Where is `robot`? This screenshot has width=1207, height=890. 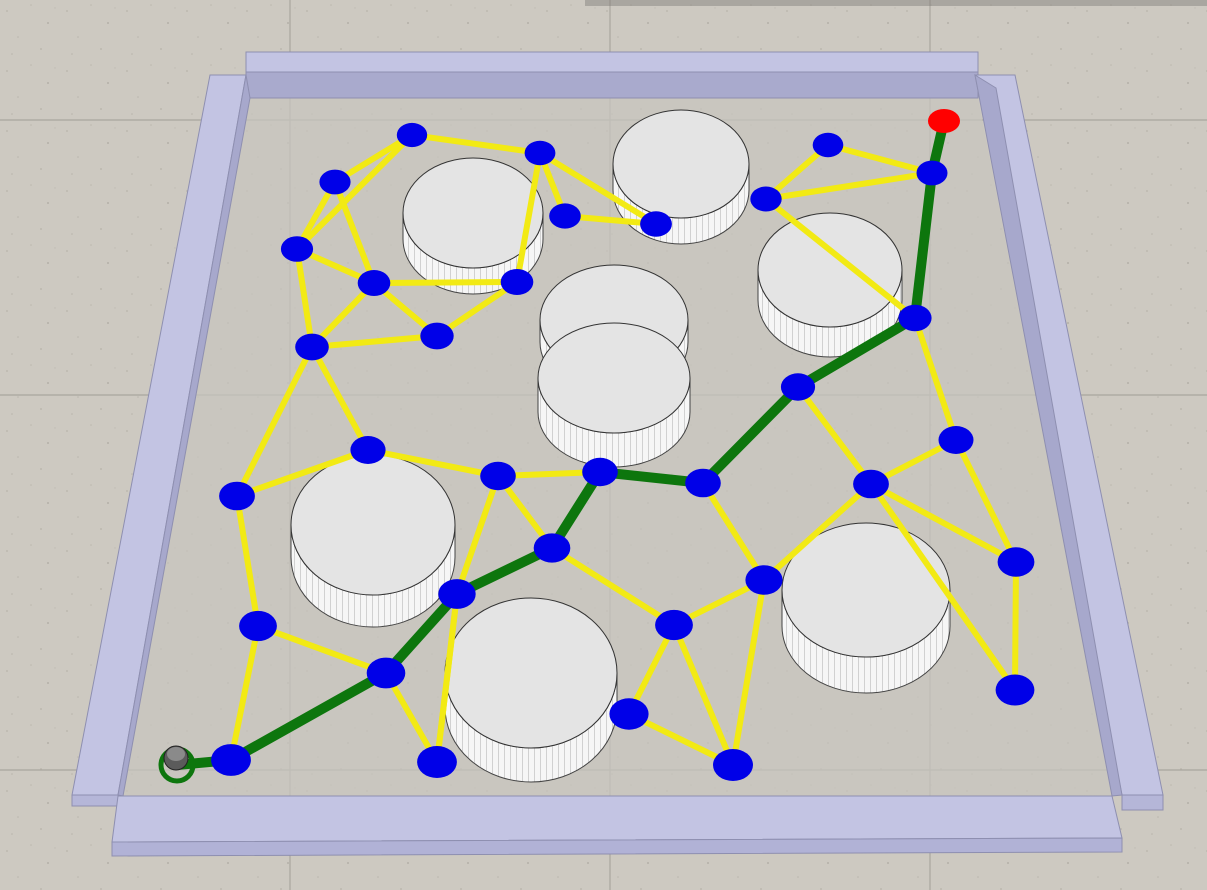 robot is located at coordinates (177, 764).